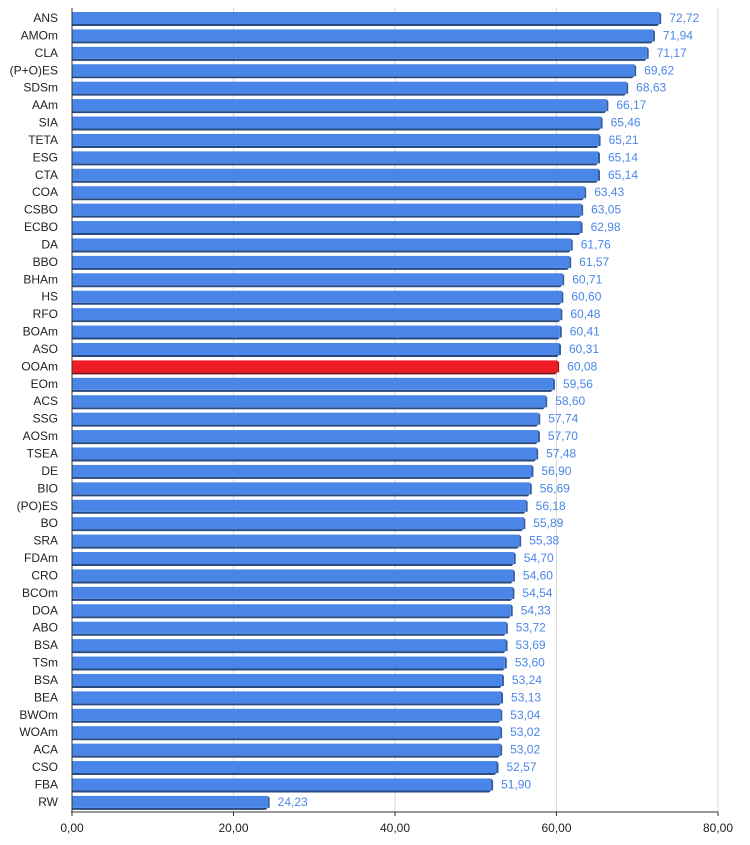 The width and height of the screenshot is (750, 845). I want to click on value-label: 71,94, so click(678, 35).